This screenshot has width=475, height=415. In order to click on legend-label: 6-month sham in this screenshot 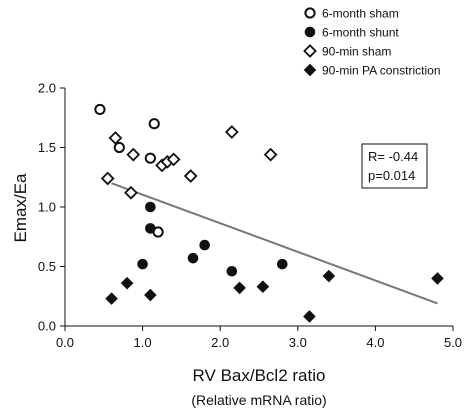, I will do `click(360, 14)`.